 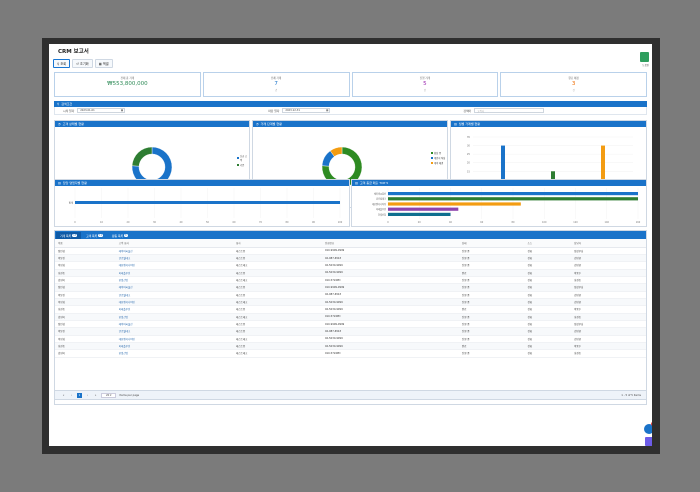 I want to click on table-cell: 한빛산업, so click(x=174, y=317).